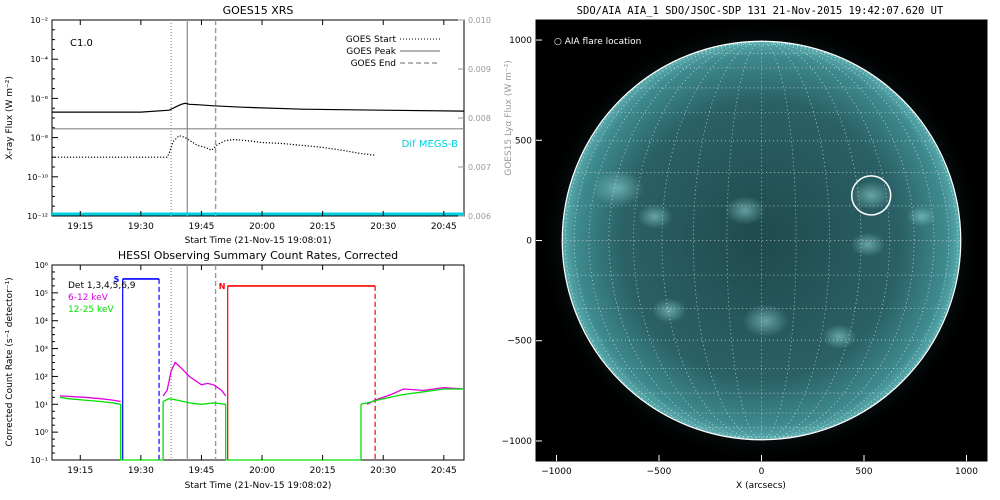 The width and height of the screenshot is (1000, 500). What do you see at coordinates (258, 486) in the screenshot?
I see `hessi-xlabel: Start Time (21-Nov-15 19:08:02)` at bounding box center [258, 486].